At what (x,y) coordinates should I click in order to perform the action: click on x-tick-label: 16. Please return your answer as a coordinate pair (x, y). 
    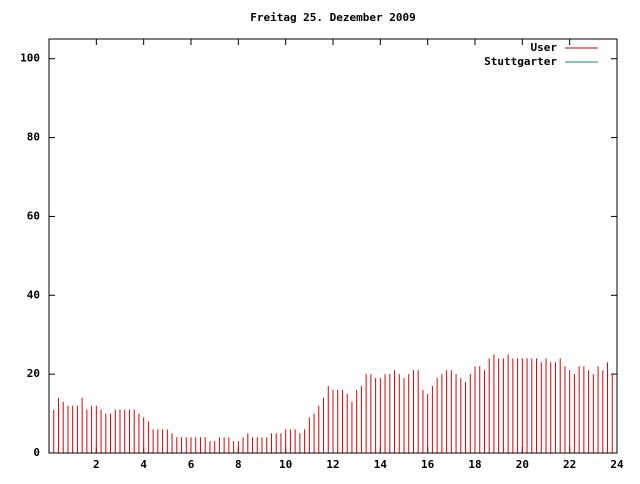
    Looking at the image, I should click on (428, 464).